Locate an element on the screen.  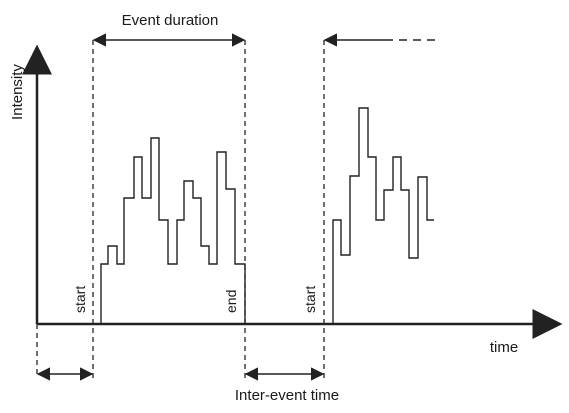
start-label-1: start is located at coordinates (80, 299).